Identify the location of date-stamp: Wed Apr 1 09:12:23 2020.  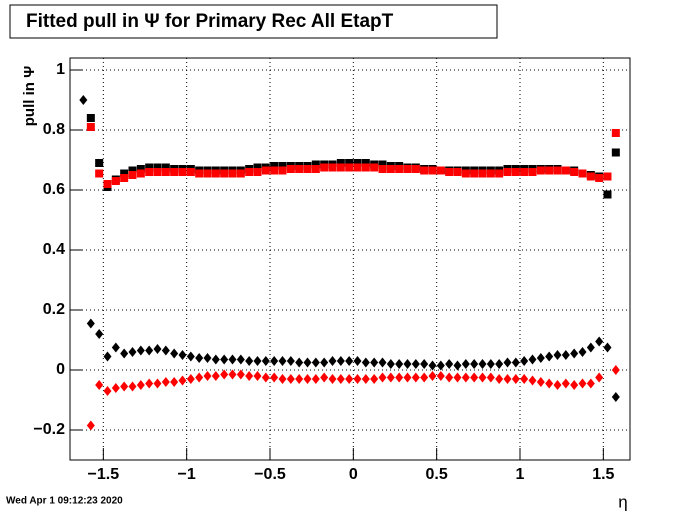
(64, 501).